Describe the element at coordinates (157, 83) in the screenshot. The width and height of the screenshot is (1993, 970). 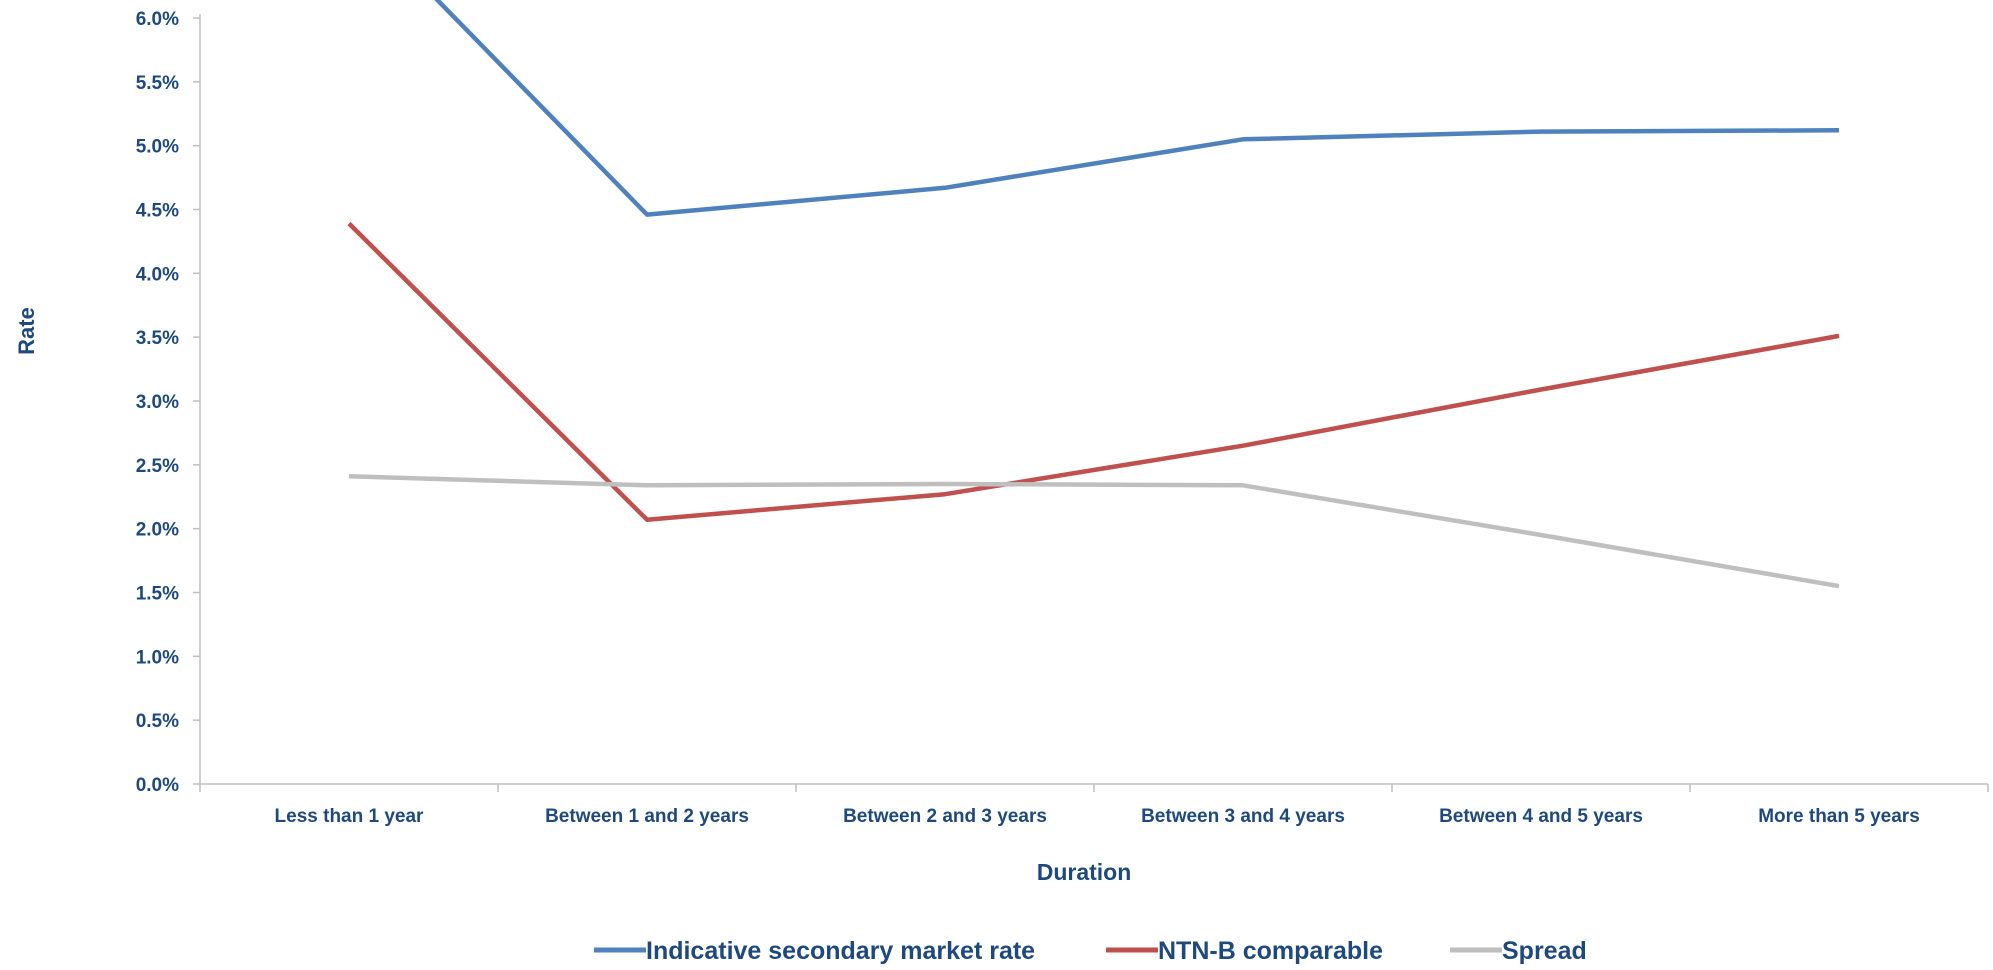
I see `y-tick-label: 5.5%` at that location.